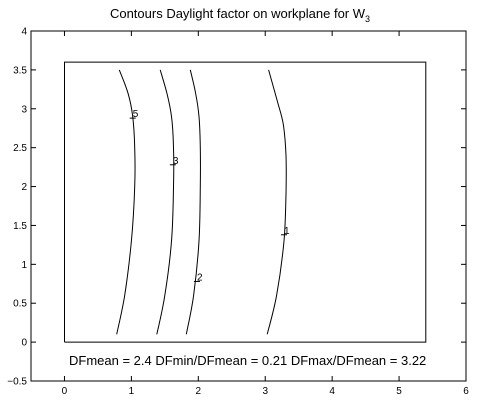 The width and height of the screenshot is (481, 401). Describe the element at coordinates (332, 391) in the screenshot. I see `x-tick-label: 4` at that location.